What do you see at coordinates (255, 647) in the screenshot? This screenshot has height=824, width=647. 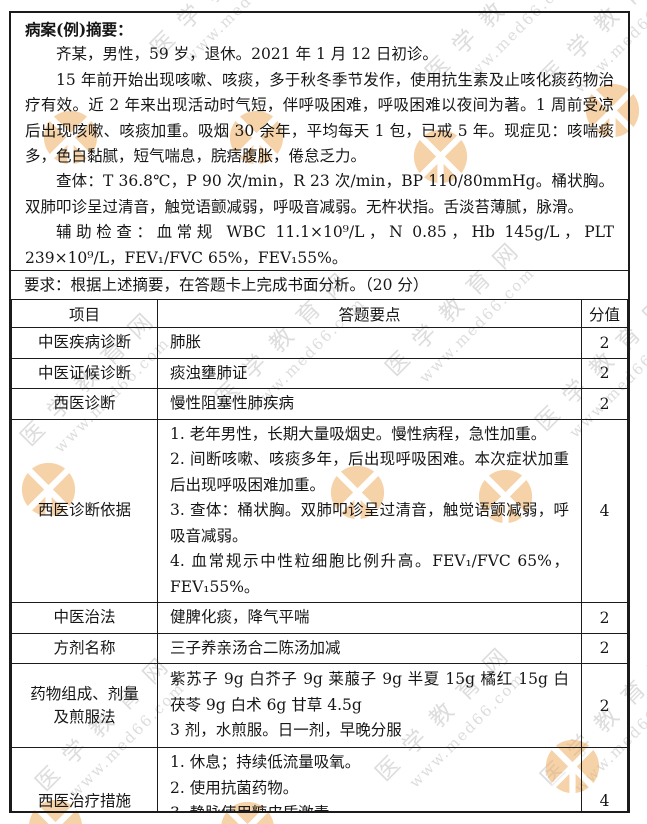 I see `answer-line: 三子养亲汤合二陈汤加减` at bounding box center [255, 647].